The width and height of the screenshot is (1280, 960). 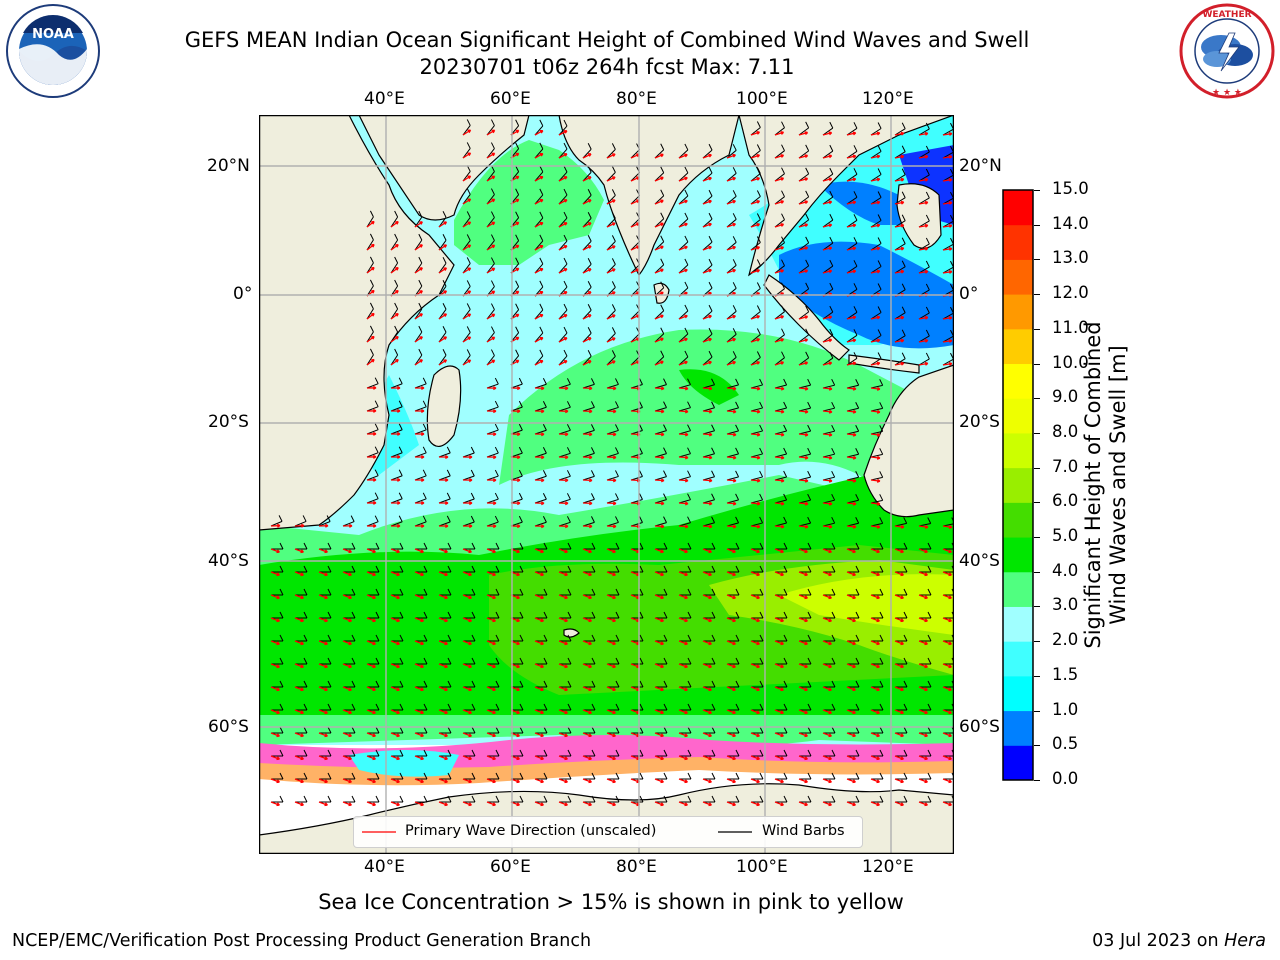 What do you see at coordinates (53, 34) in the screenshot?
I see `noaa-logo-text: NOAA` at bounding box center [53, 34].